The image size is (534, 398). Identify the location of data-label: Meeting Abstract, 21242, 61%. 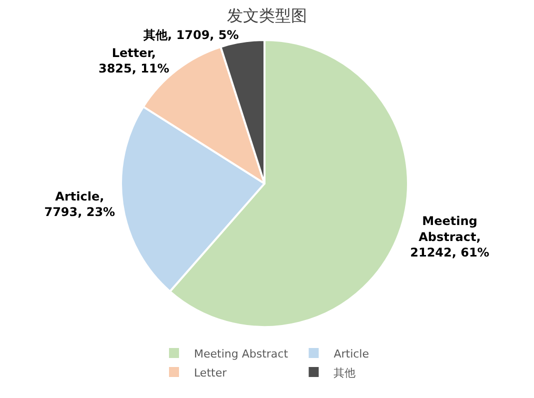
(450, 237).